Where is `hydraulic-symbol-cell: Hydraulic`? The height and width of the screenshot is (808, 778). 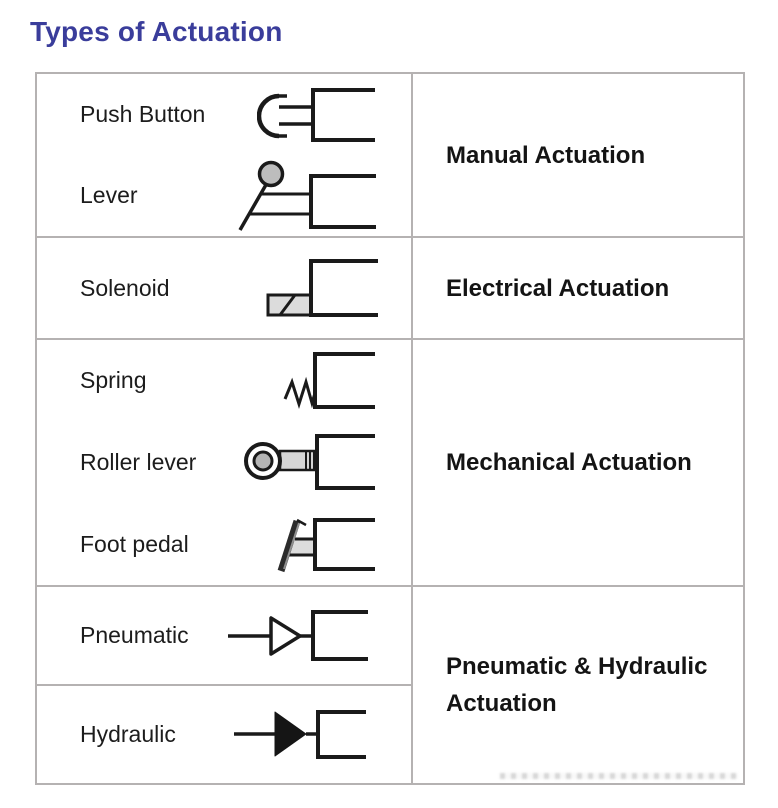 hydraulic-symbol-cell: Hydraulic is located at coordinates (225, 734).